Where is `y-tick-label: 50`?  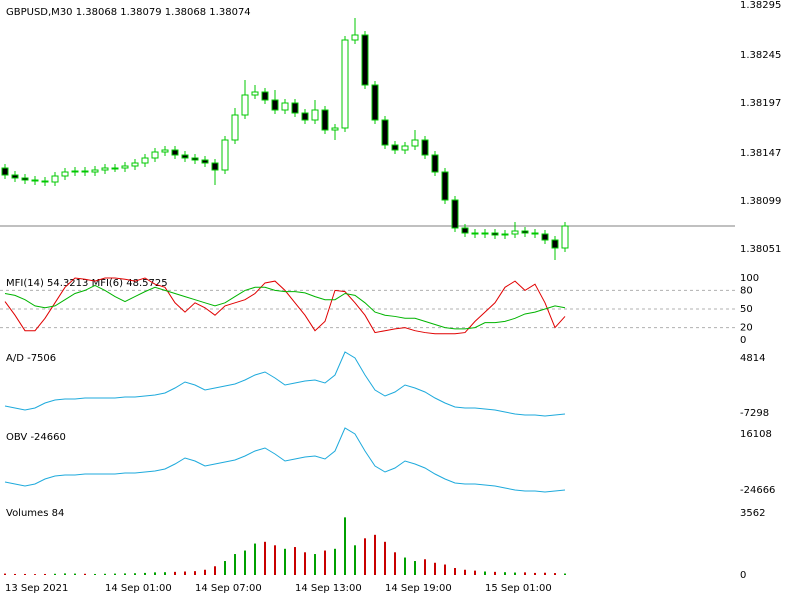
y-tick-label: 50 is located at coordinates (746, 309).